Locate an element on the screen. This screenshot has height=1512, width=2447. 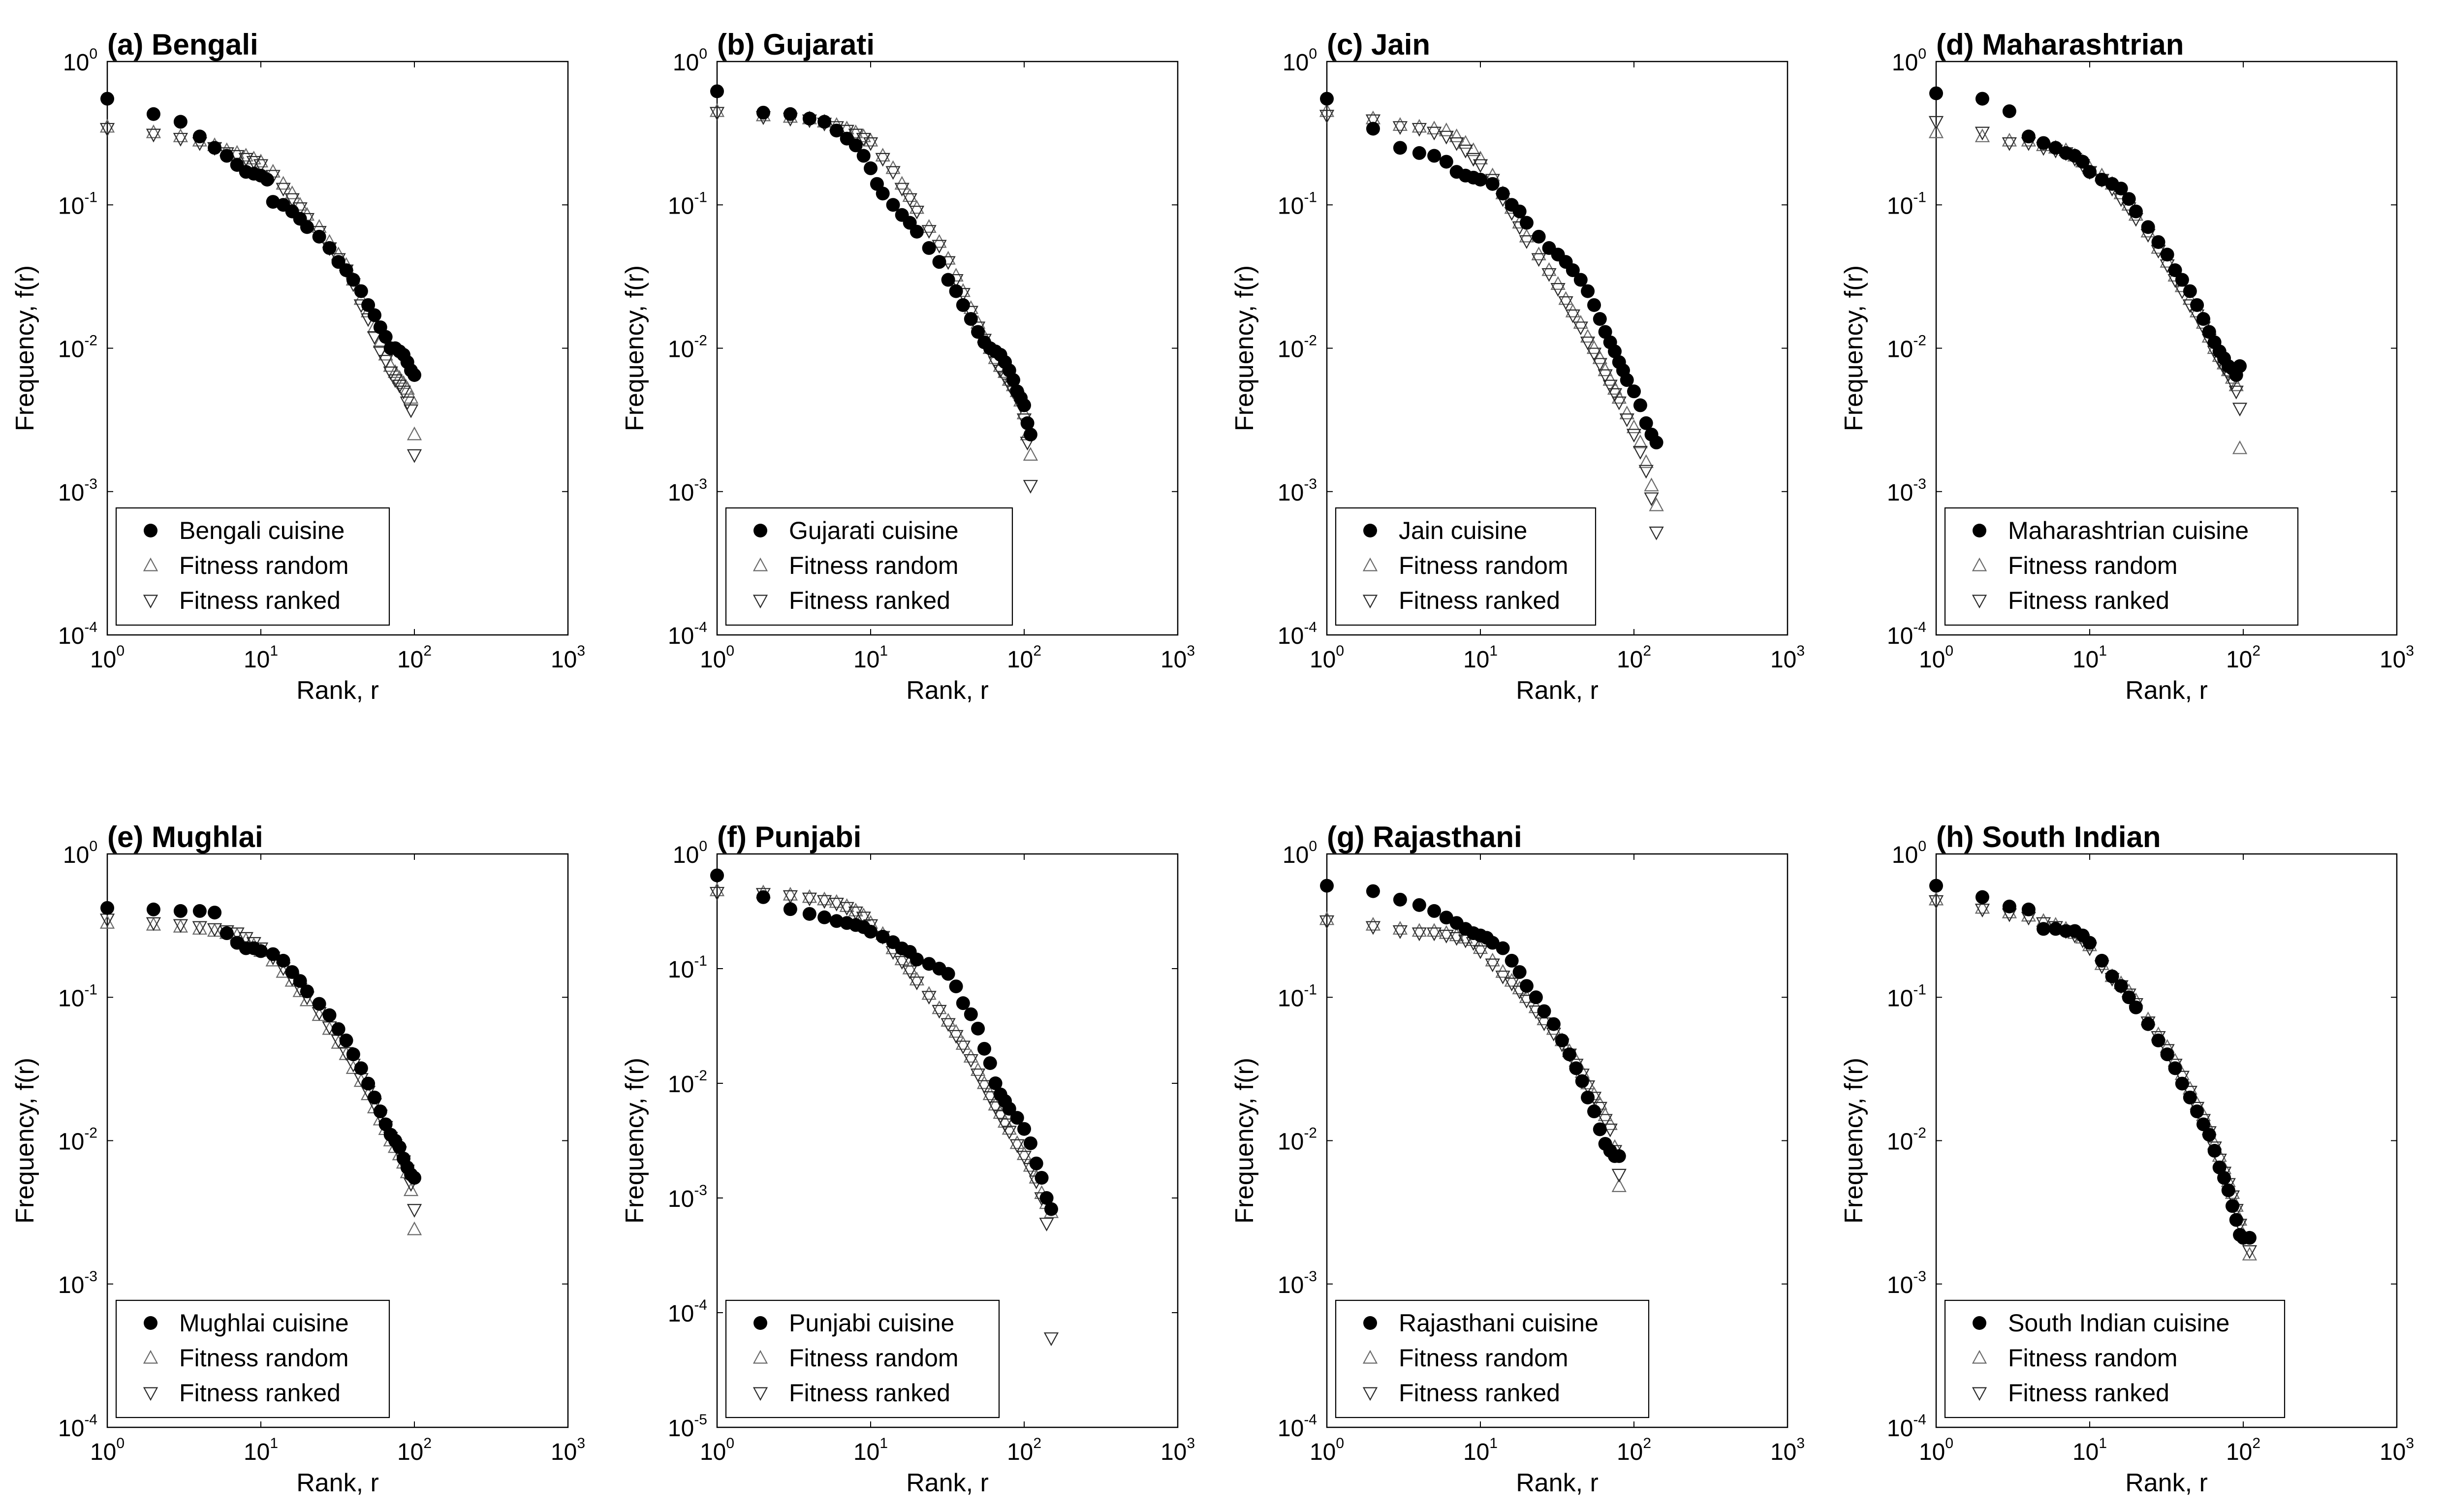
panel-title: (d) Maharashtrian is located at coordinates (2060, 44).